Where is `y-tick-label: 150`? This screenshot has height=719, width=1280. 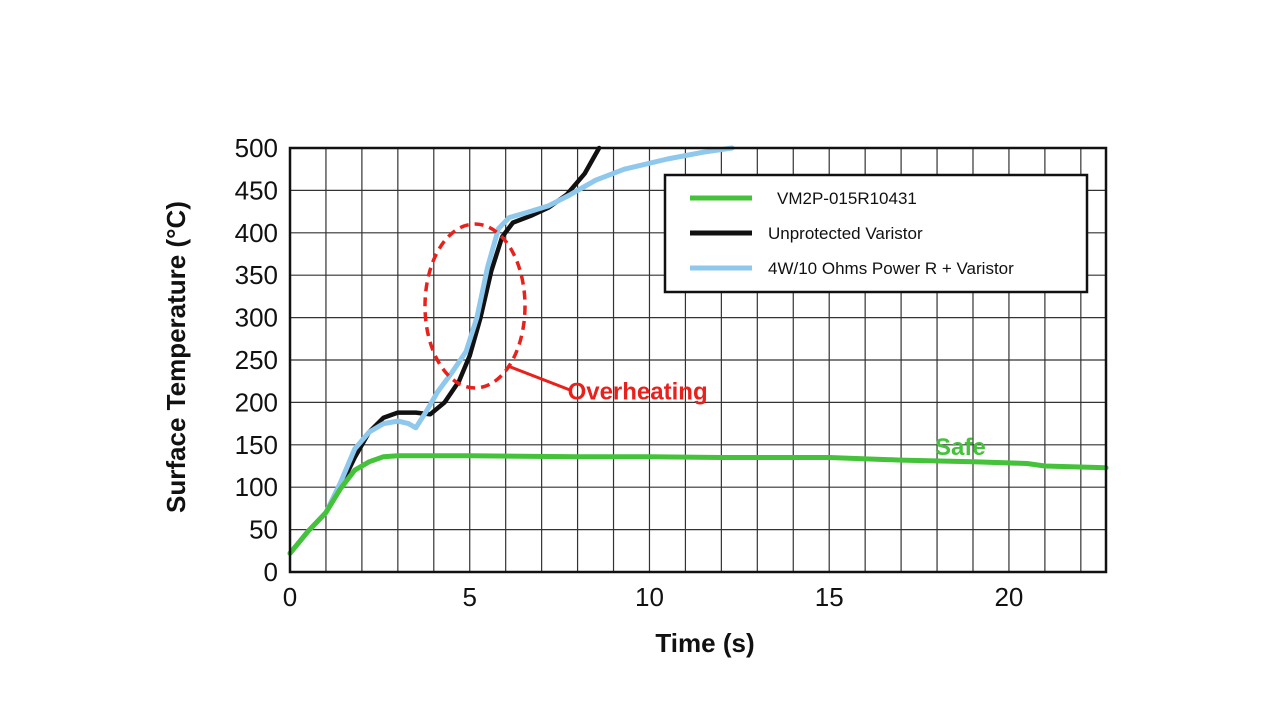
y-tick-label: 150 is located at coordinates (256, 445).